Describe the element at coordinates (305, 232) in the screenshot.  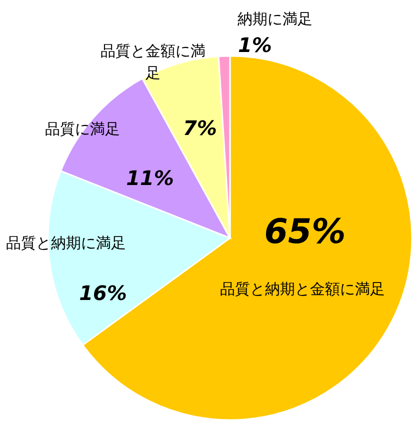
I see `data-label: 65%` at that location.